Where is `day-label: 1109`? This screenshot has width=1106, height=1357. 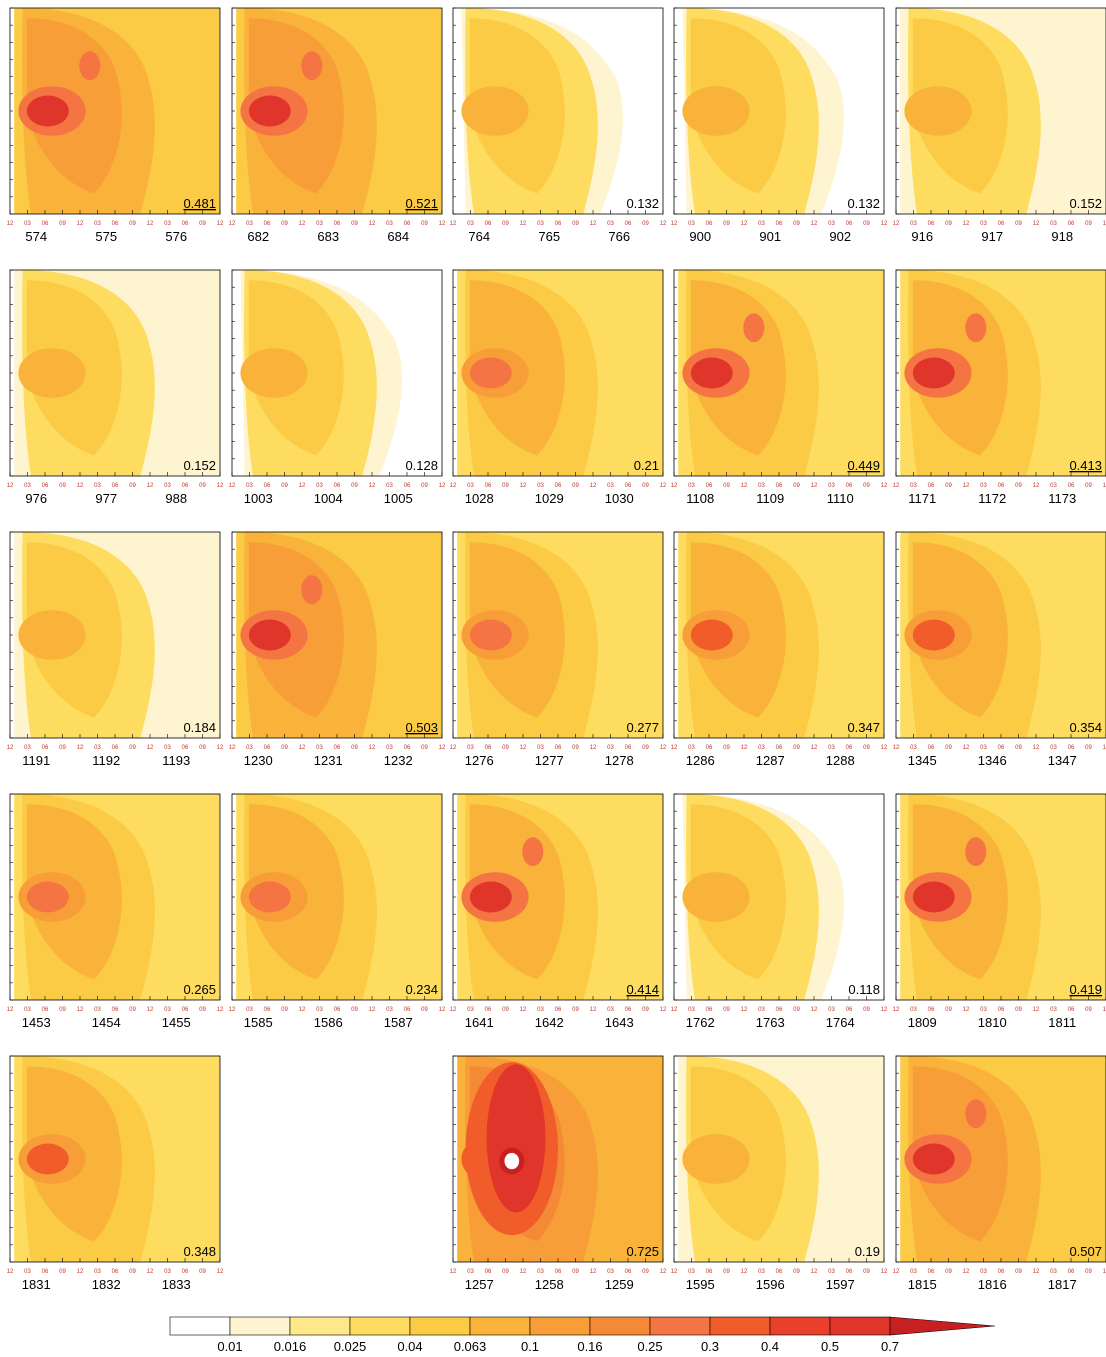
day-label: 1109 is located at coordinates (770, 498).